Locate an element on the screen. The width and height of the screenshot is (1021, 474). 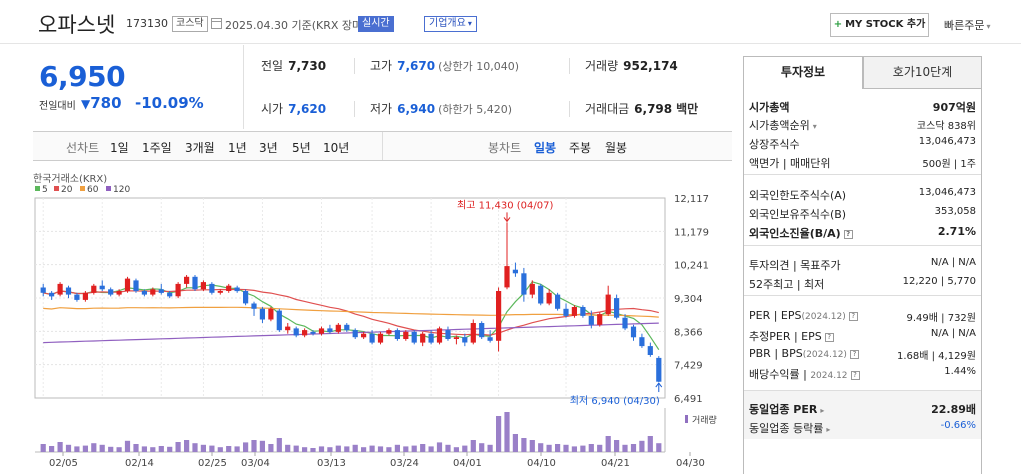
x-tick-label: 04/01 is located at coordinates (467, 463).